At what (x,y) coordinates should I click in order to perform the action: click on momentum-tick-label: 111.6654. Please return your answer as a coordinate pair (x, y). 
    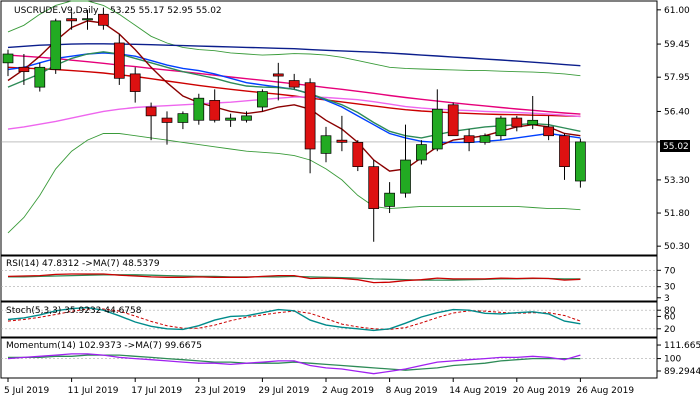
    Looking at the image, I should click on (682, 346).